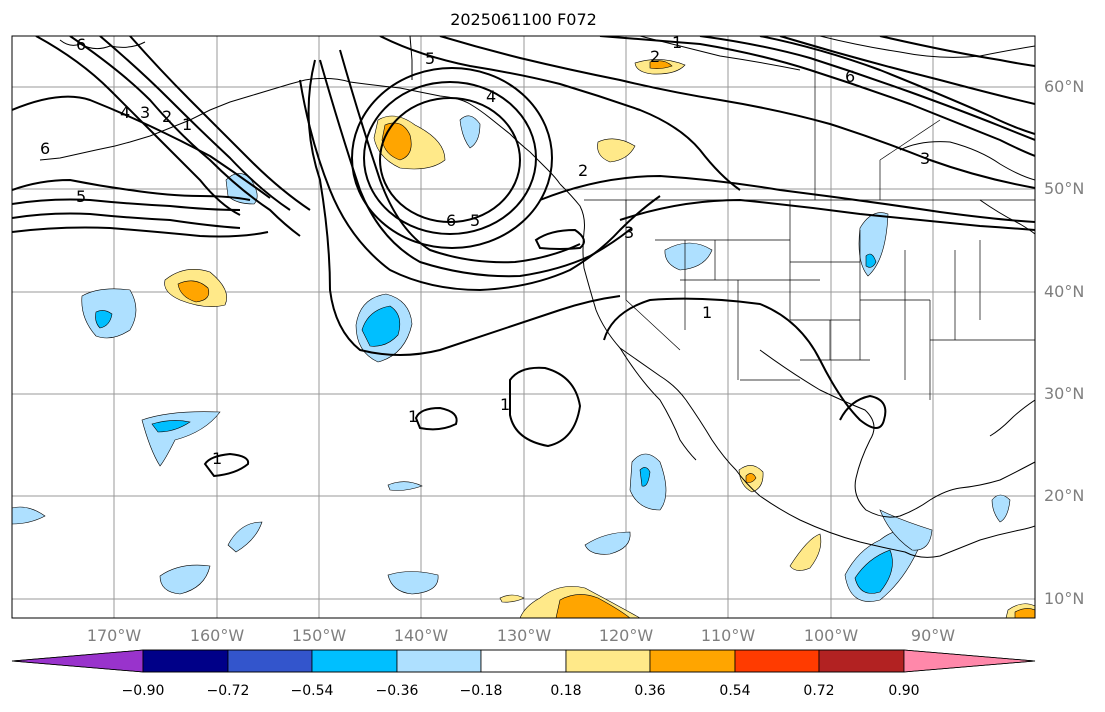 This screenshot has height=712, width=1105. Describe the element at coordinates (831, 635) in the screenshot. I see `lon-label-100w: 100°W` at that location.